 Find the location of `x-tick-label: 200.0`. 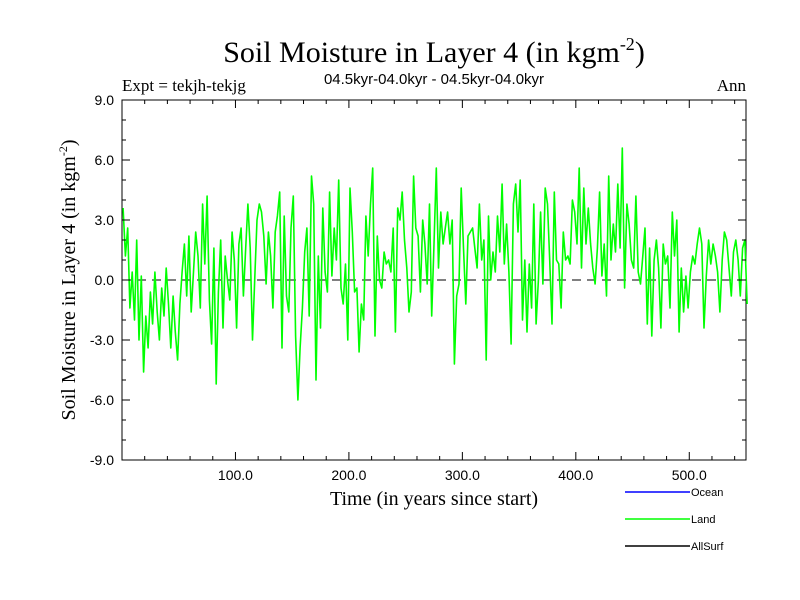

x-tick-label: 200.0 is located at coordinates (348, 475).